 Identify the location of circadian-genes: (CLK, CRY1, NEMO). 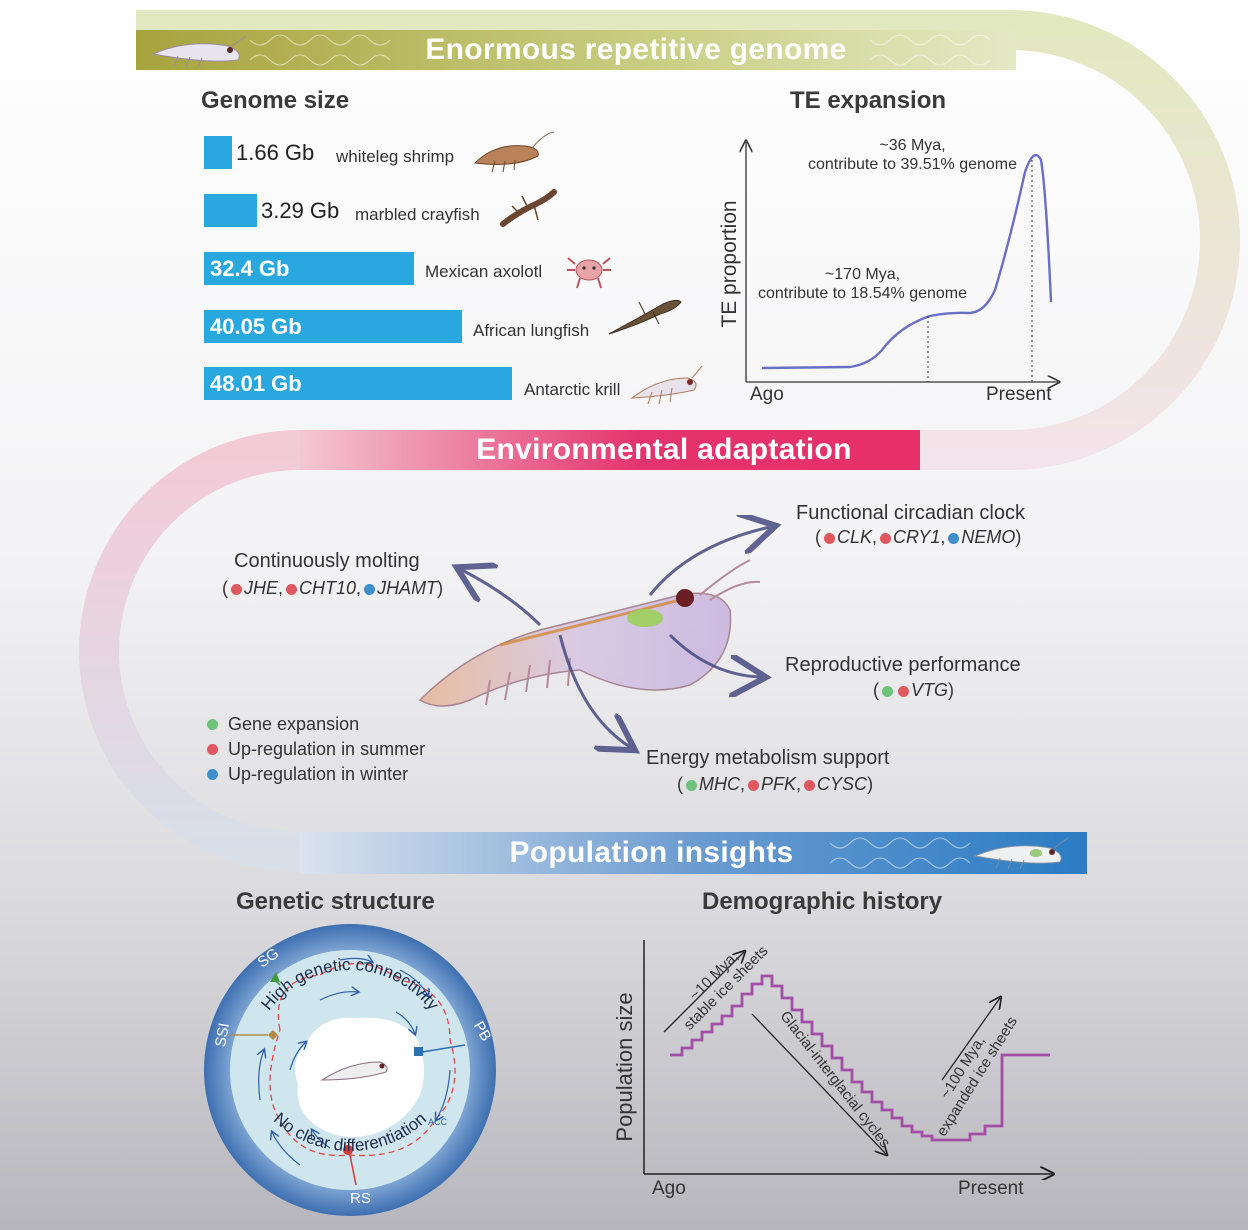
(918, 537).